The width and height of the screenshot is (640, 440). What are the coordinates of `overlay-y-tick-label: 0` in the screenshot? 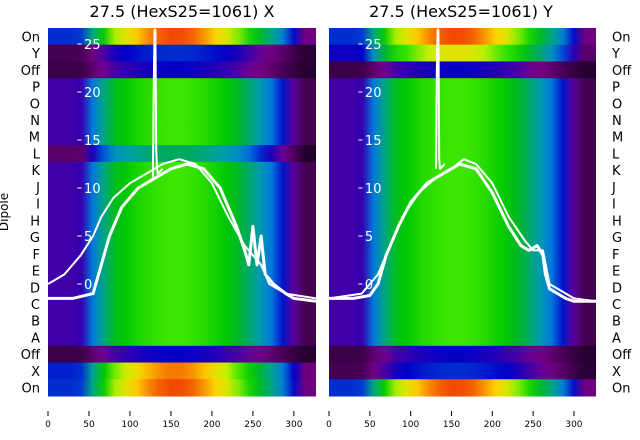 It's located at (88, 285).